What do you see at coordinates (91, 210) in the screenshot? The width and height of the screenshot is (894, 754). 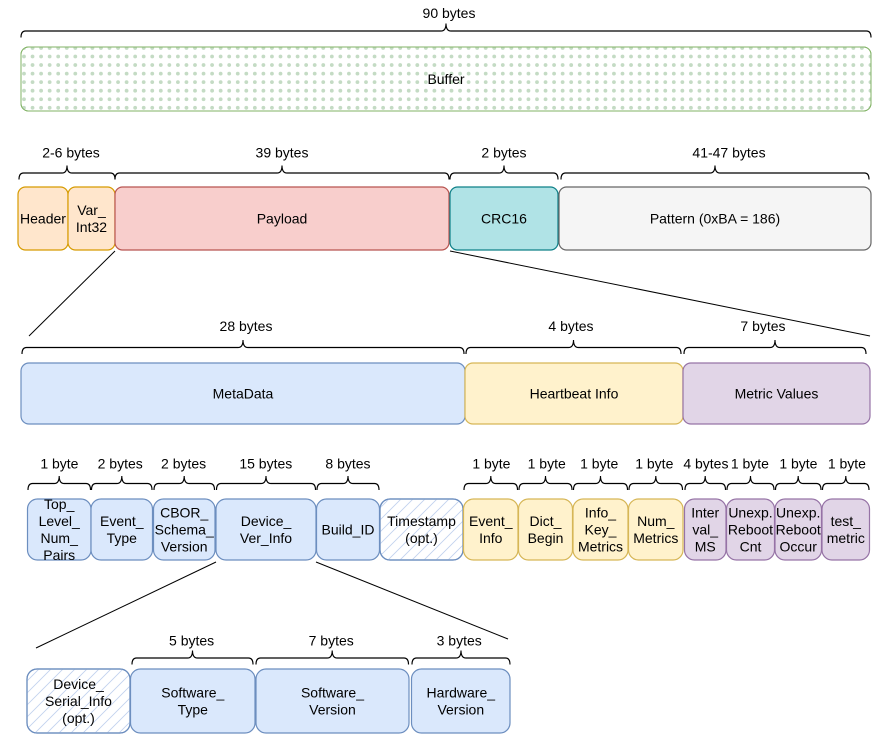 I see `svg-text: Var_` at bounding box center [91, 210].